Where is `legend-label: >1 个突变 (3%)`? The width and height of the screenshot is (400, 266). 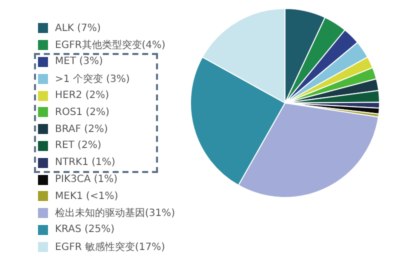
legend-label: >1 个突变 (3%) is located at coordinates (92, 79).